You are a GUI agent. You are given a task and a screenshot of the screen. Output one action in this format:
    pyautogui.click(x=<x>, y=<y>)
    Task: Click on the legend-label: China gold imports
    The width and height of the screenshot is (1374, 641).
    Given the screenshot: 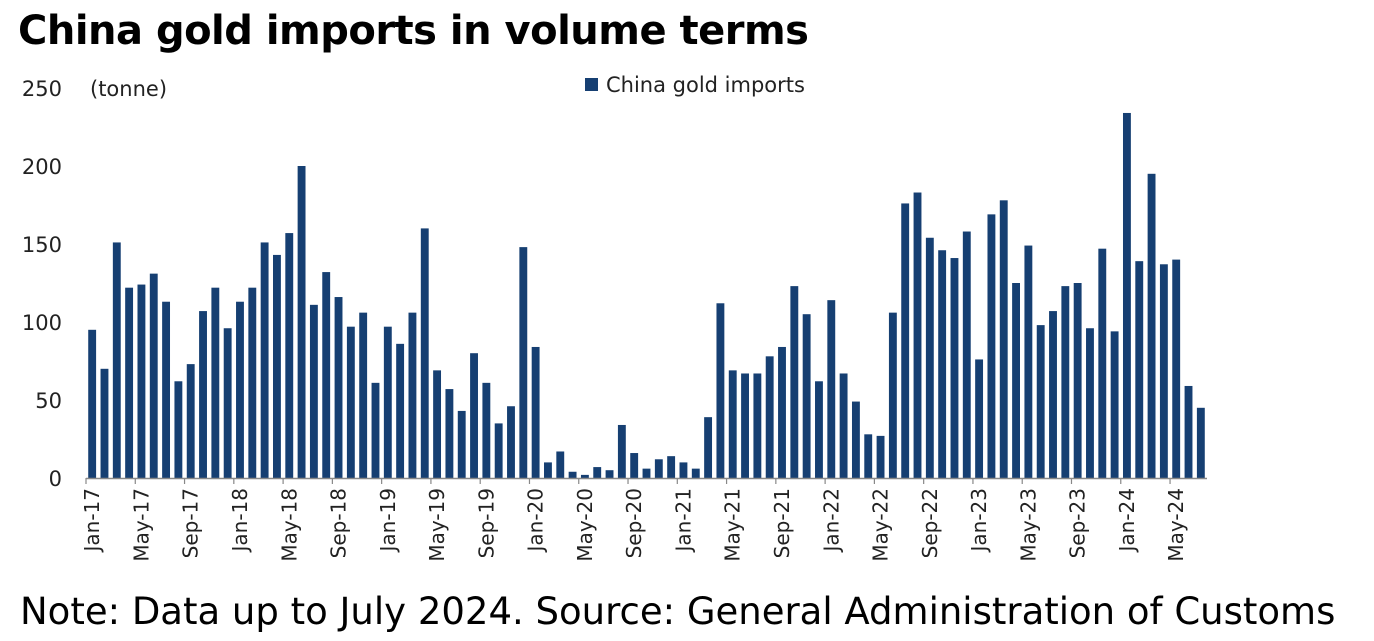 What is the action you would take?
    pyautogui.click(x=705, y=85)
    